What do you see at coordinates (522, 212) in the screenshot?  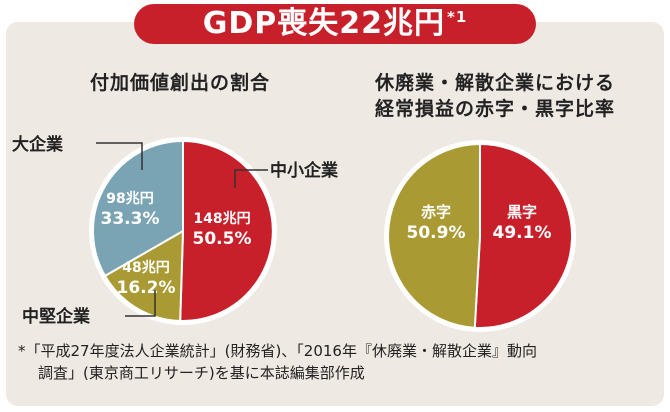 I see `pie-right-label-2: 黒字` at bounding box center [522, 212].